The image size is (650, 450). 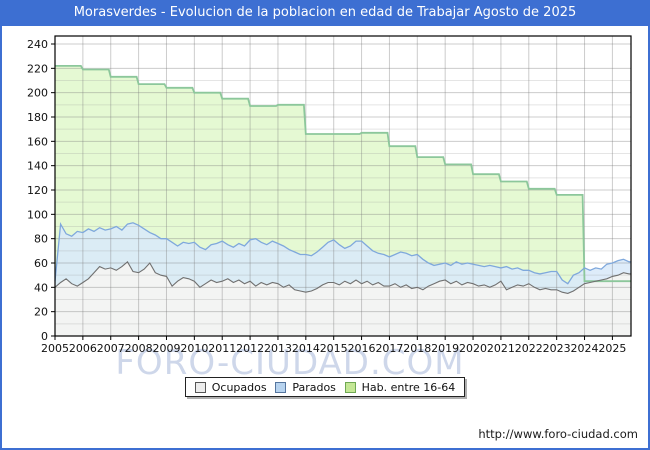 I want to click on svg-text: 2018, so click(x=417, y=348).